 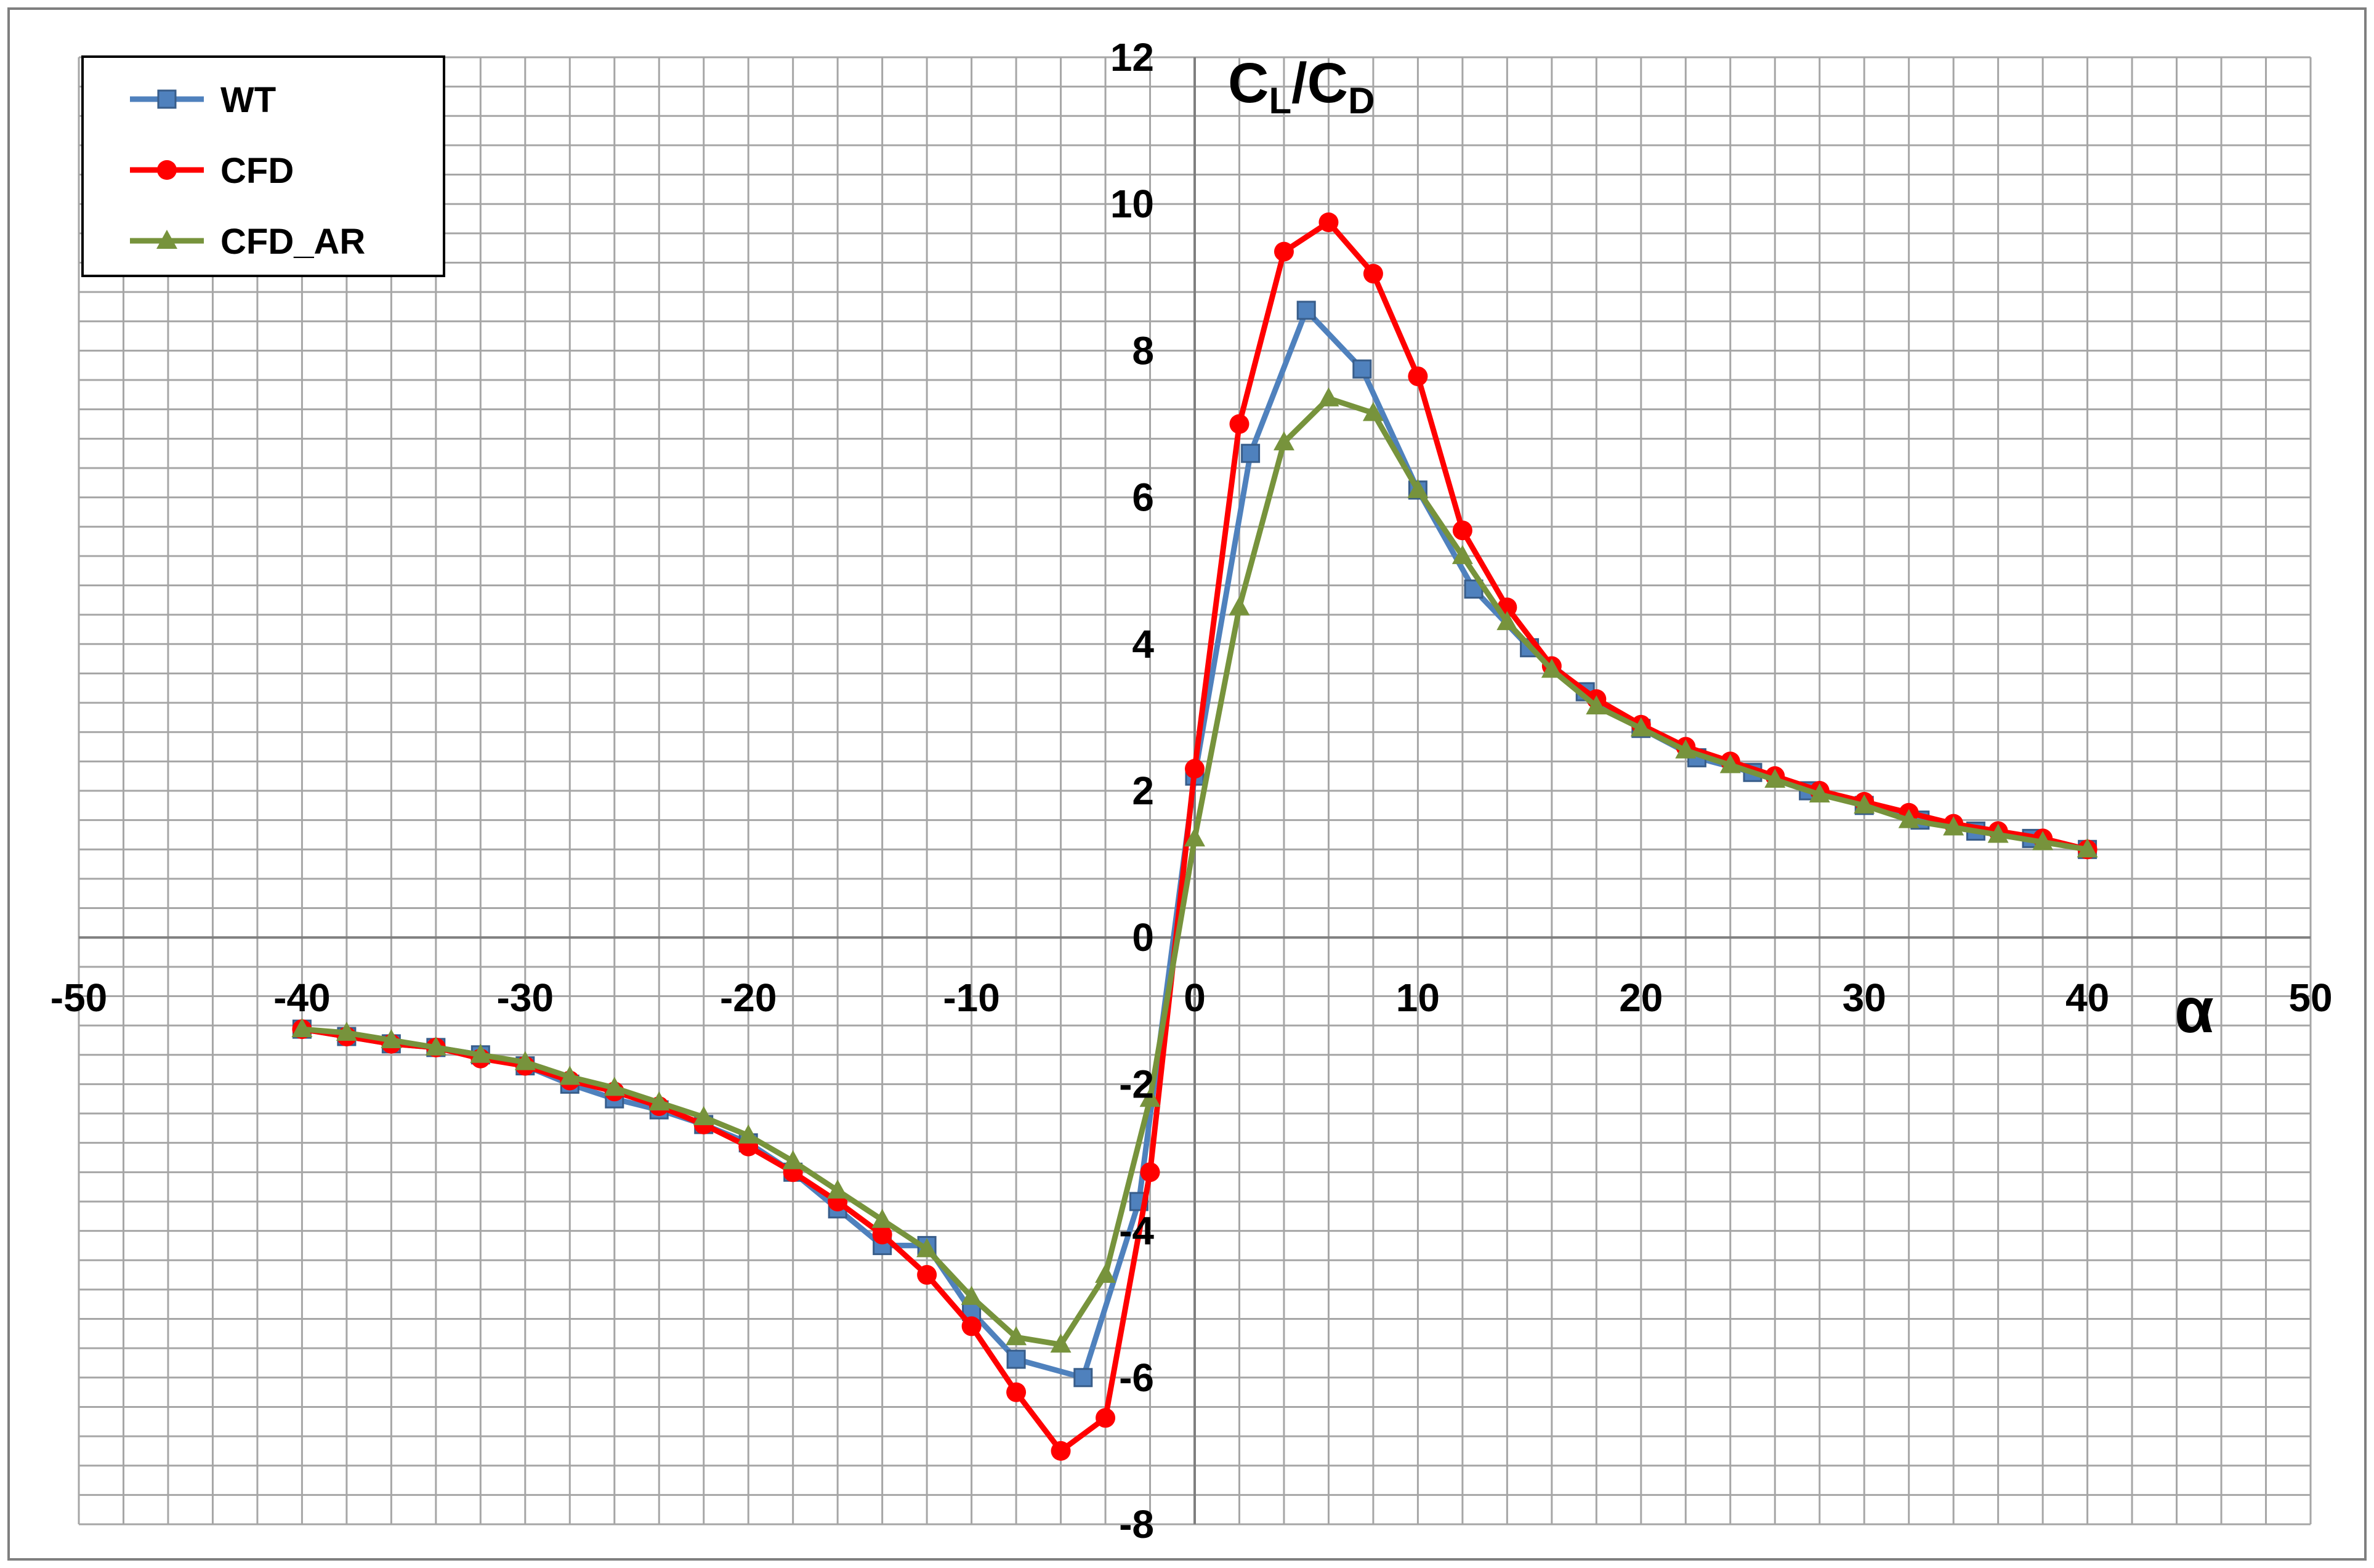 What do you see at coordinates (1143, 791) in the screenshot?
I see `y-tick-label: 2` at bounding box center [1143, 791].